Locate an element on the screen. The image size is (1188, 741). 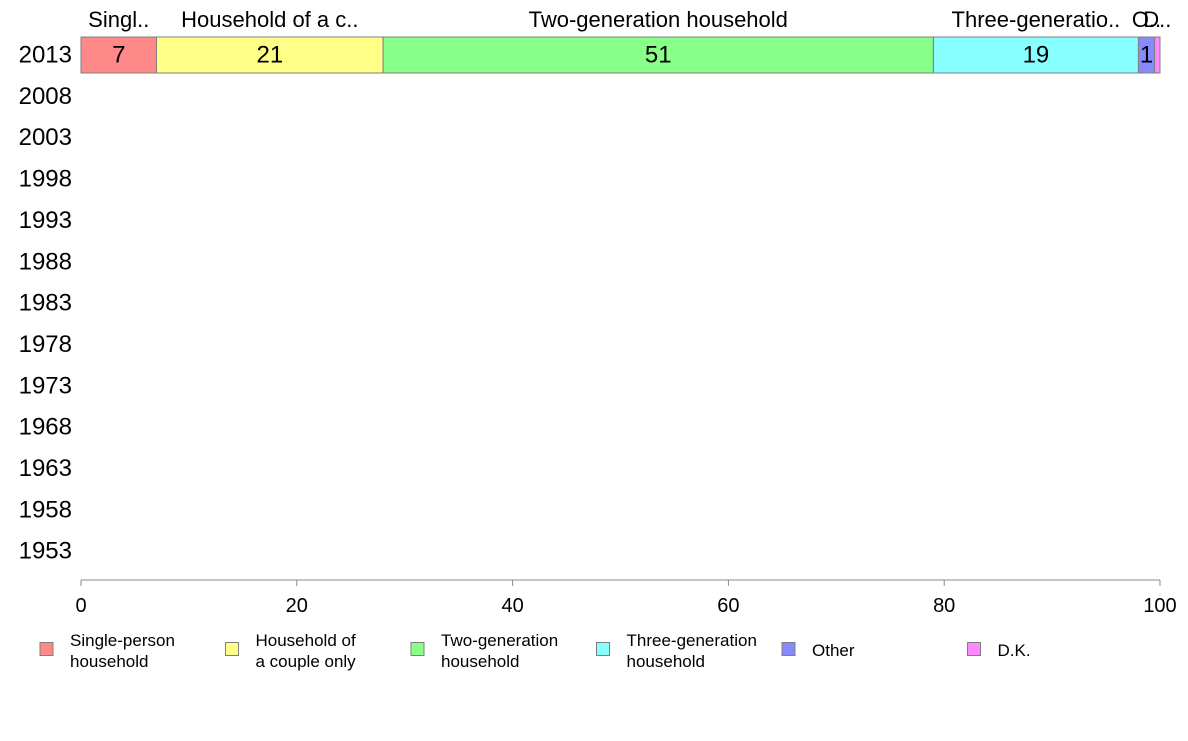
segment-header-label: Household of a c.. is located at coordinates (269, 19).